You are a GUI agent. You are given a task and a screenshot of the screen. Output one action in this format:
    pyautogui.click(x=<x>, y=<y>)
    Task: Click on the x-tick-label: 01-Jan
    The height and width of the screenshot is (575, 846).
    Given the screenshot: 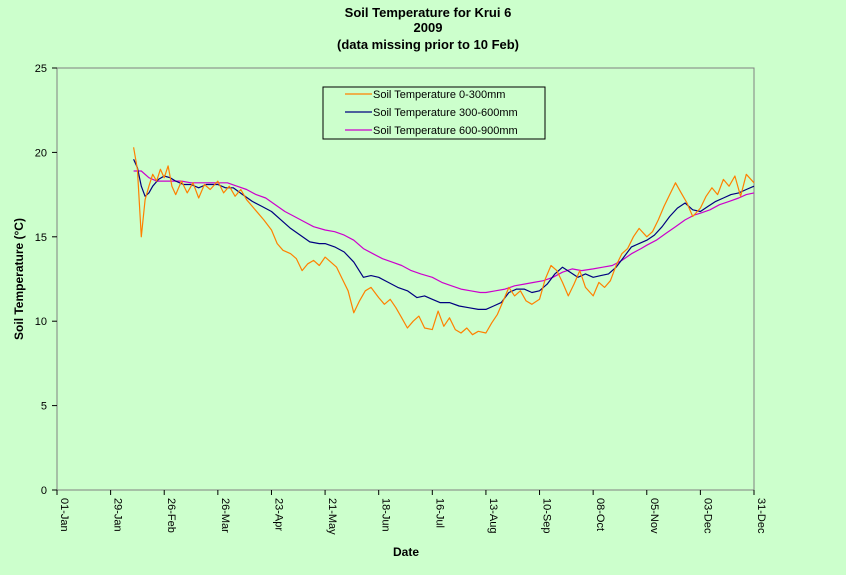 What is the action you would take?
    pyautogui.click(x=64, y=515)
    